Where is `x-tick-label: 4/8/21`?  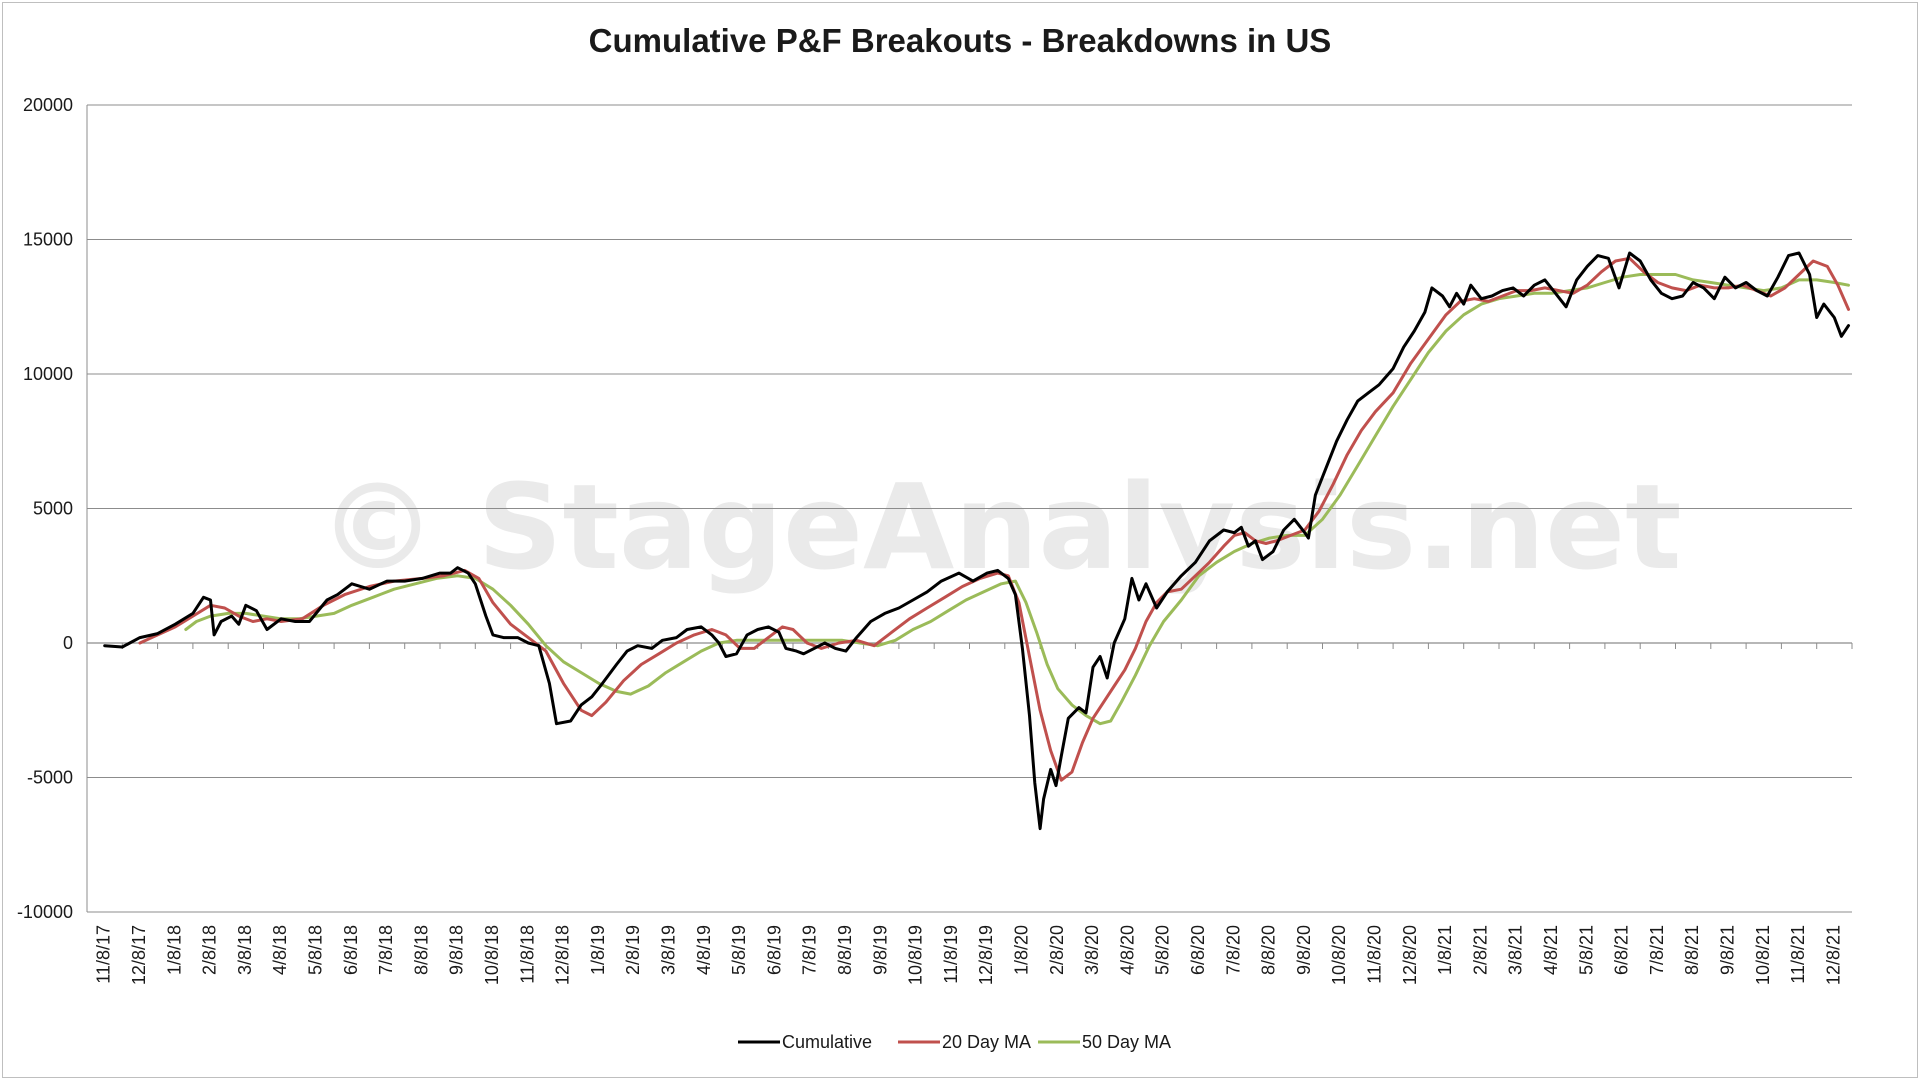 x-tick-label: 4/8/21 is located at coordinates (1551, 950).